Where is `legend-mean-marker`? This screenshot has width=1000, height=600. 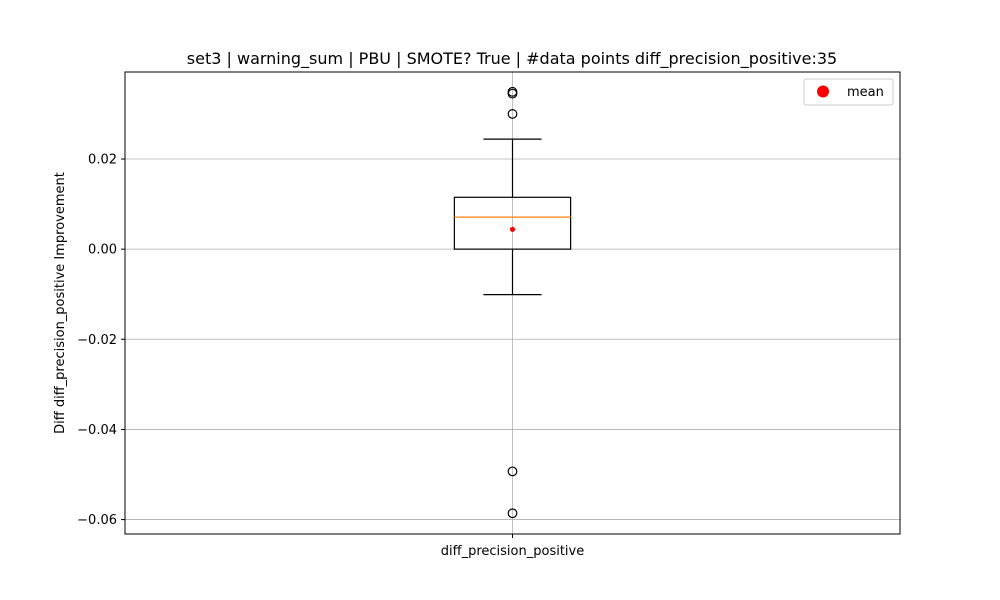
legend-mean-marker is located at coordinates (823, 91).